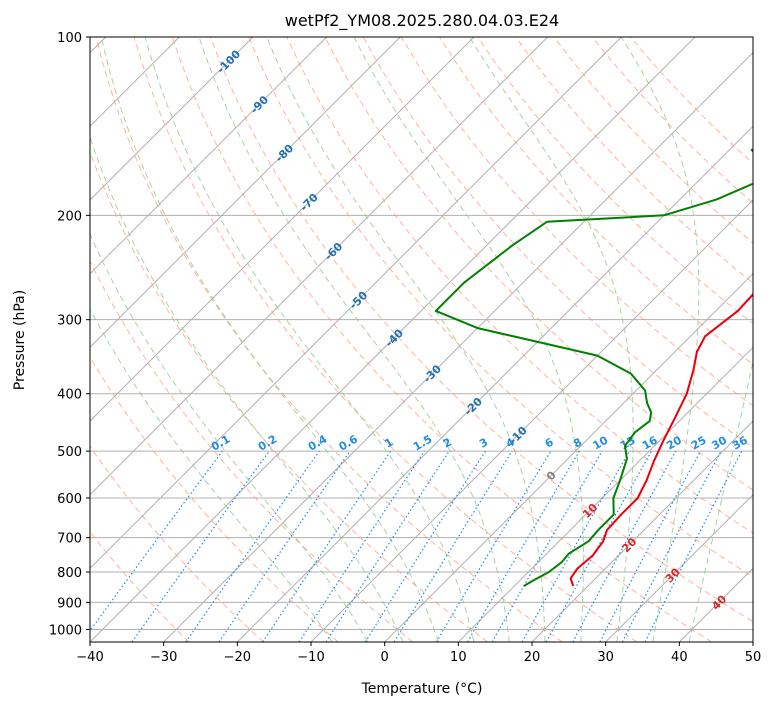 The image size is (775, 708). I want to click on mixing-ratio-label: 25, so click(699, 443).